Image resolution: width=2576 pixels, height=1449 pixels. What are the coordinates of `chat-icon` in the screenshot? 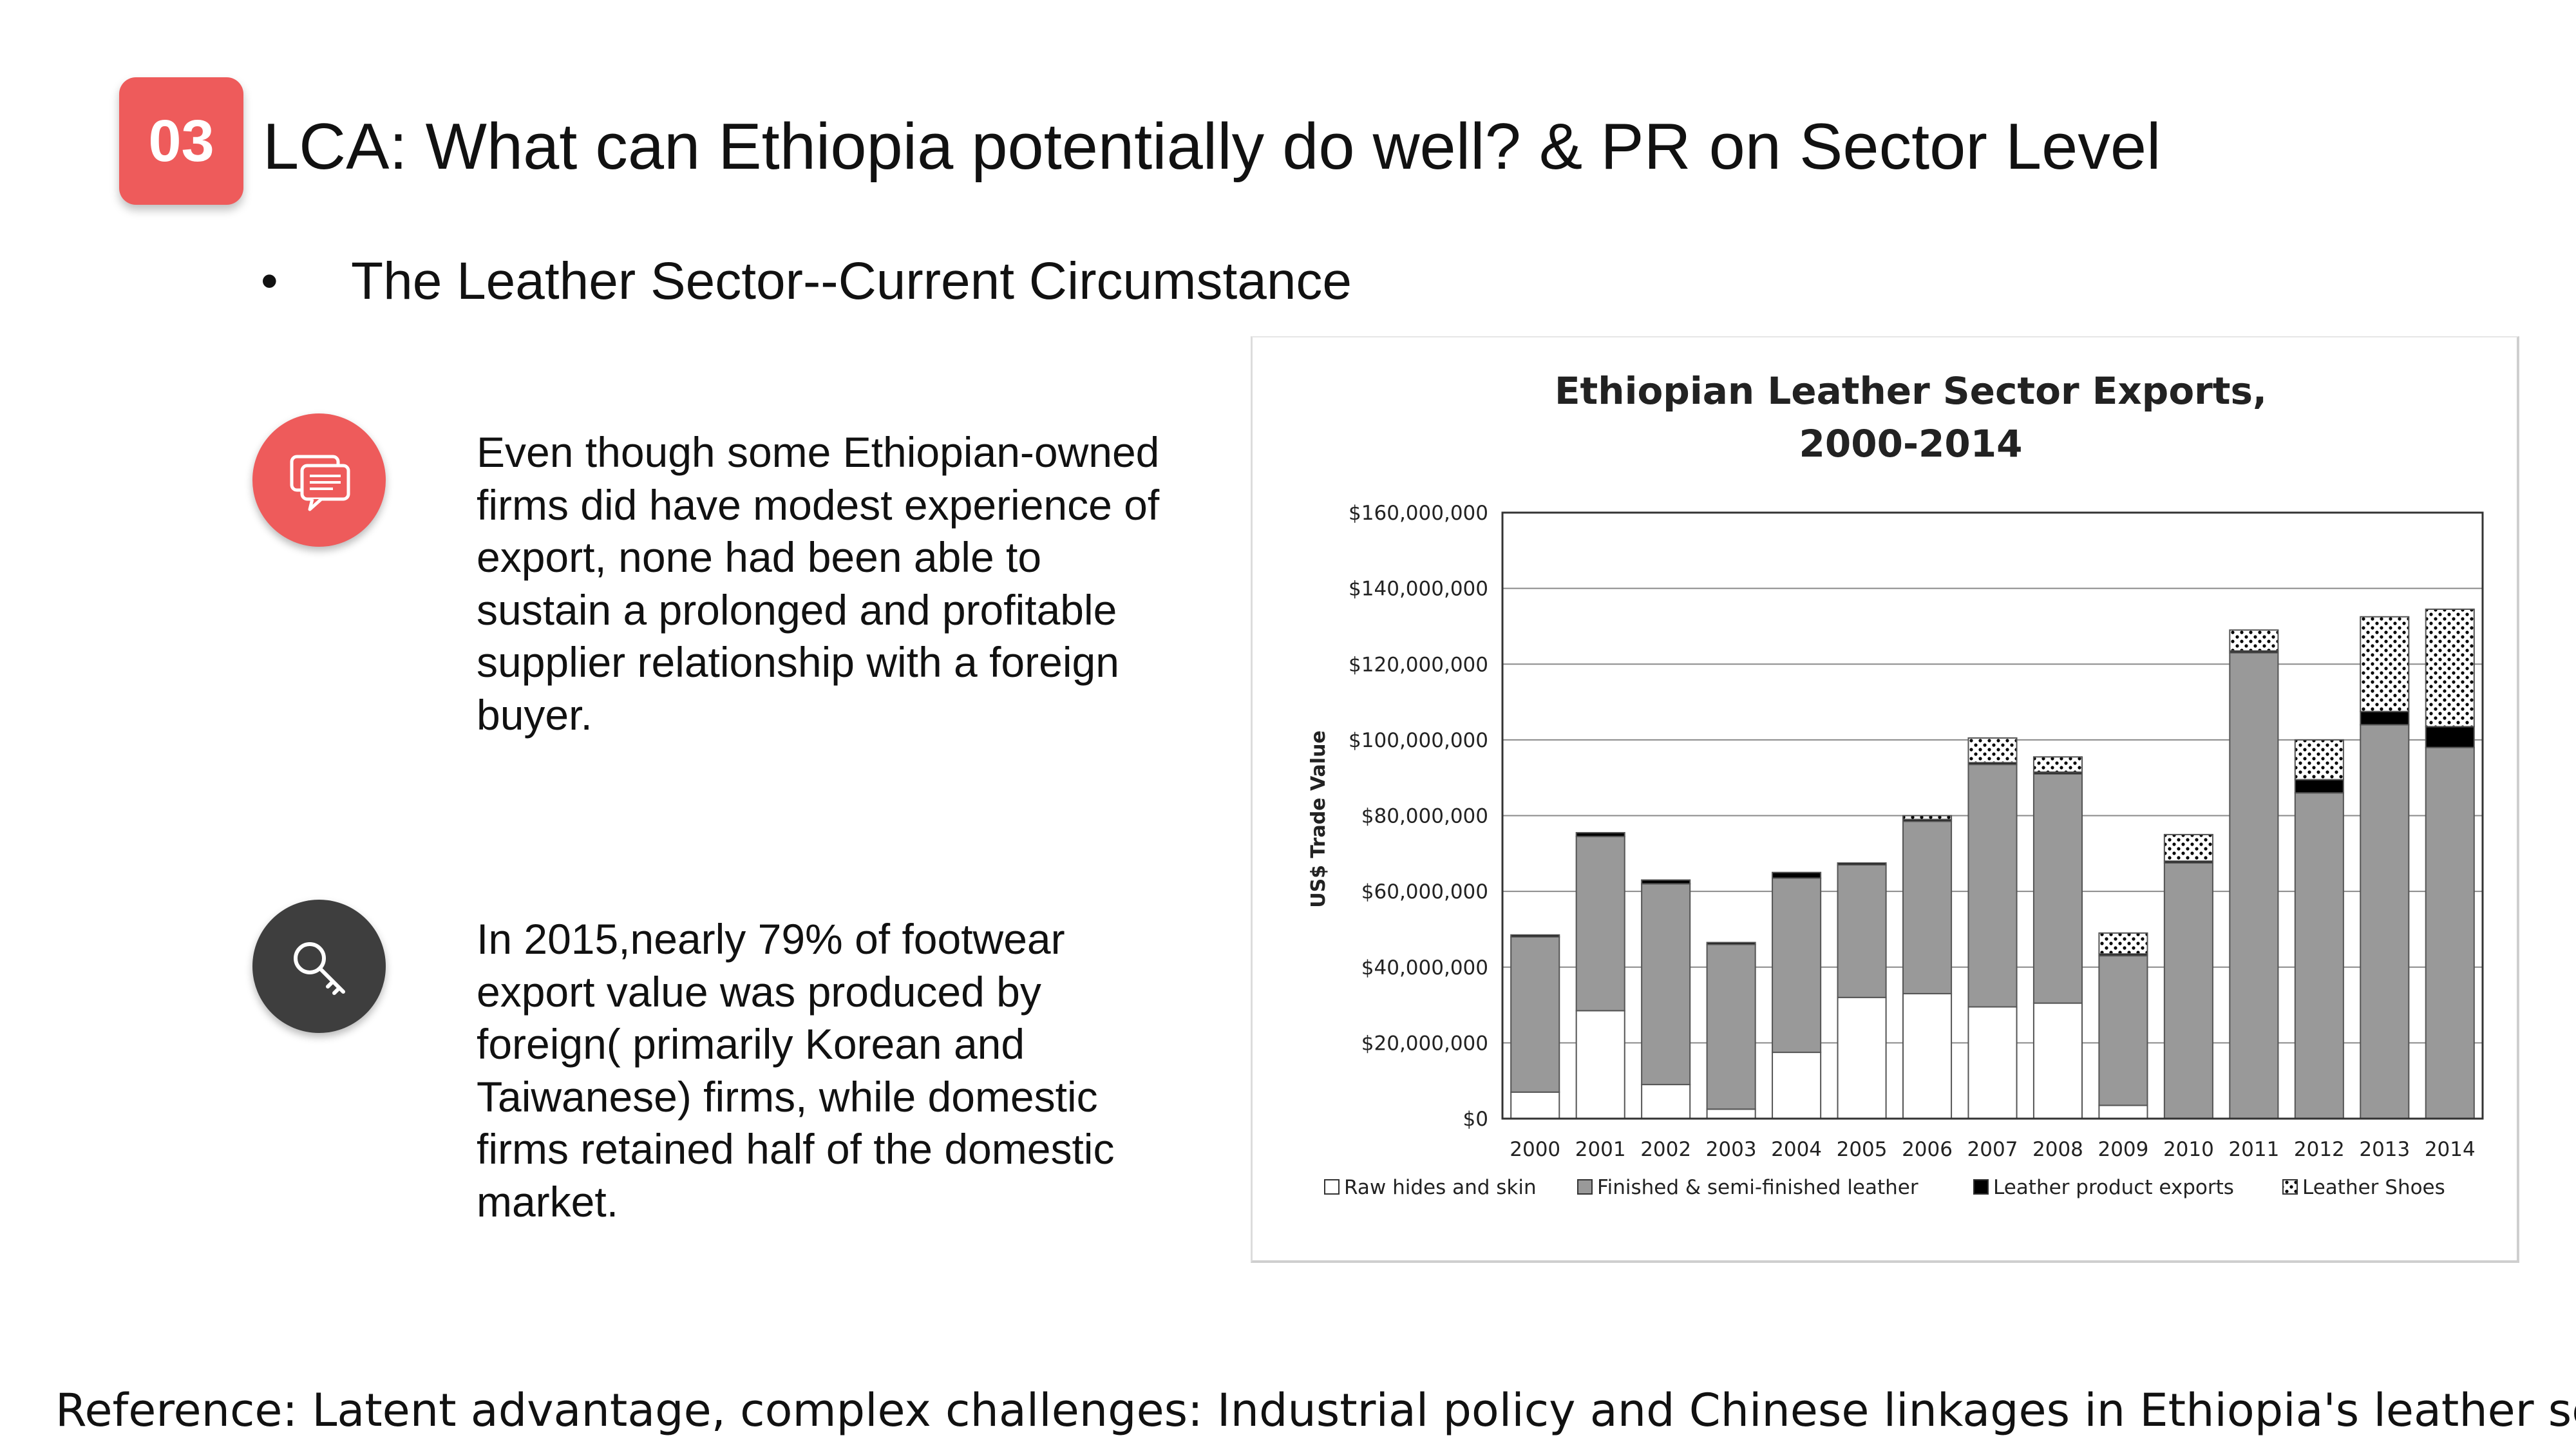 It's located at (319, 480).